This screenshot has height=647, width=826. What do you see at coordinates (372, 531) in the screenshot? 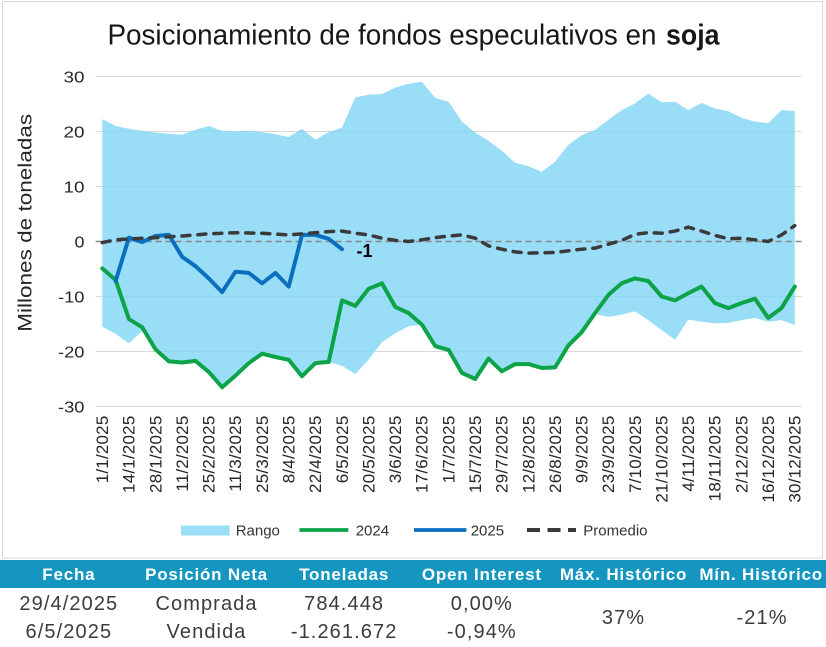
I see `svg-text: 2024` at bounding box center [372, 531].